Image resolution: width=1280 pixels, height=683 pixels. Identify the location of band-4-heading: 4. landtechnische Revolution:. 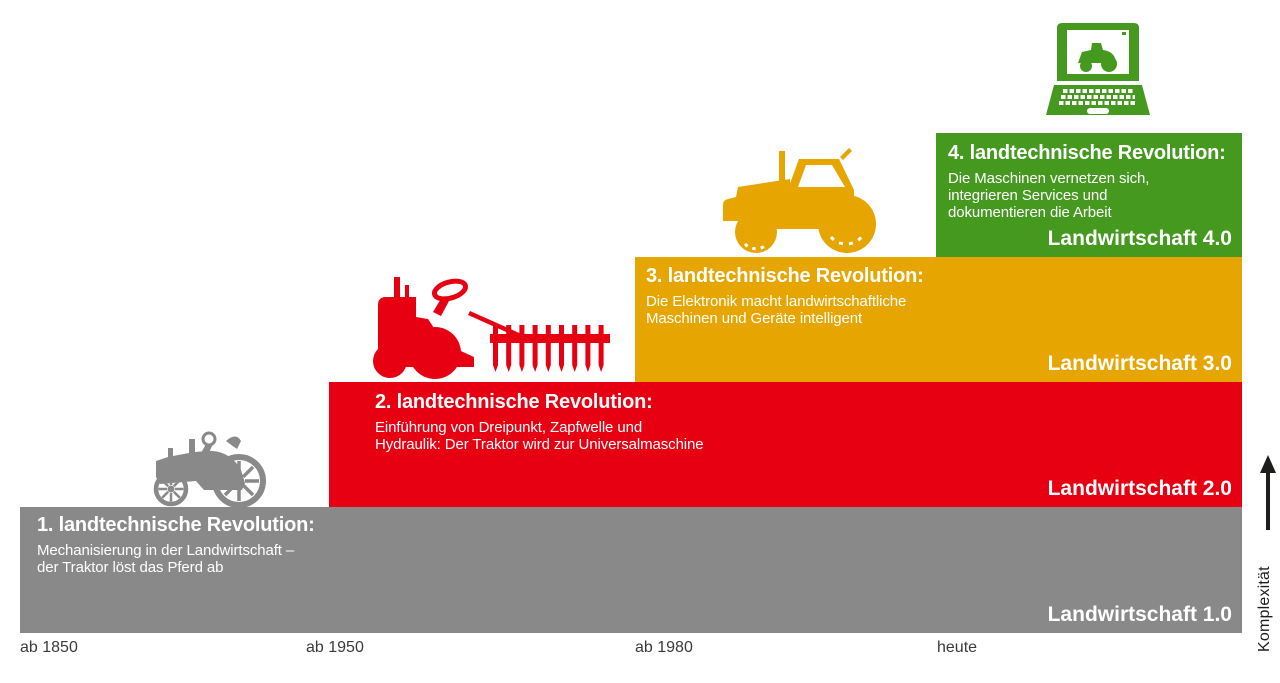
(1087, 153).